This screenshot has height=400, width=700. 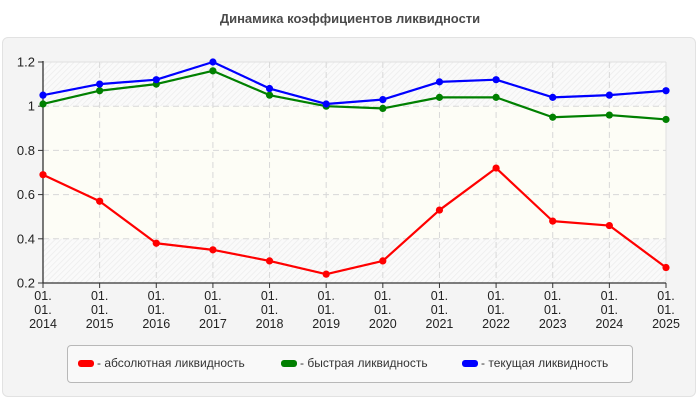 I want to click on svg-text:01.01.2021: 01. 01. 2021, so click(x=440, y=310).